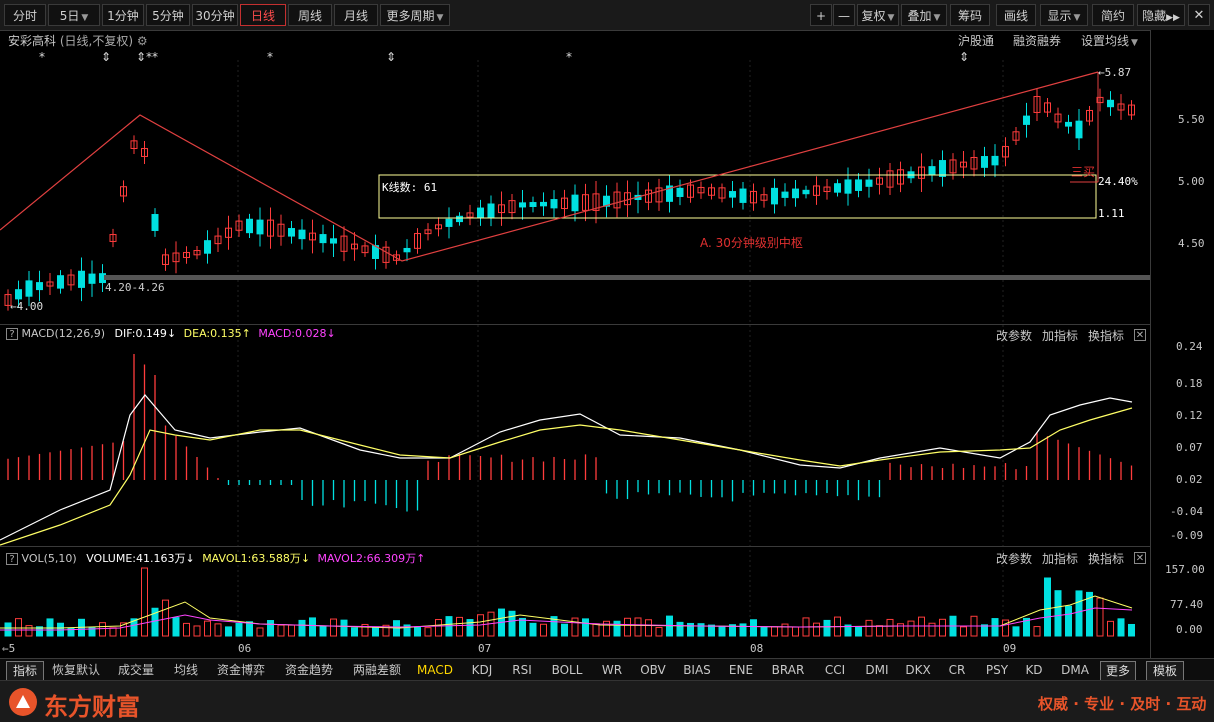 The height and width of the screenshot is (722, 1214). What do you see at coordinates (1161, 15) in the screenshot?
I see `hide-button: 隐藏▶▶` at bounding box center [1161, 15].